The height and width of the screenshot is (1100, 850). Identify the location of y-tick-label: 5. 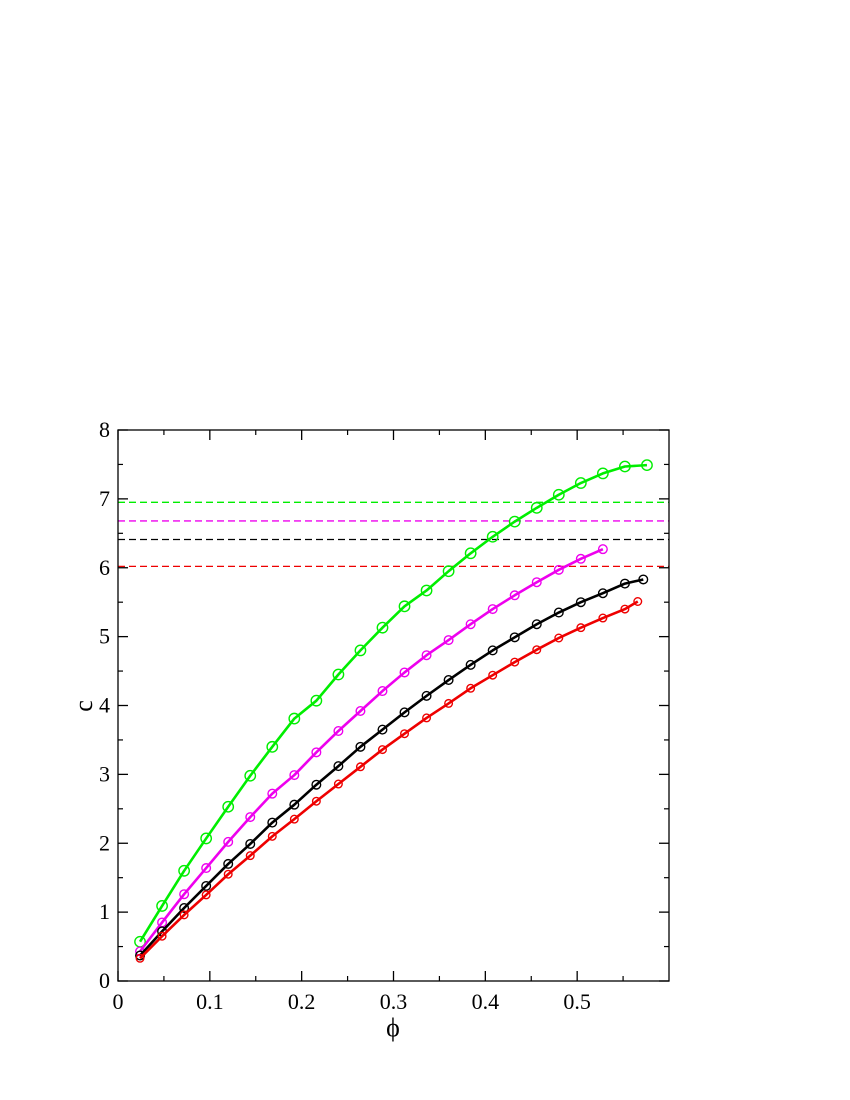
(104, 636).